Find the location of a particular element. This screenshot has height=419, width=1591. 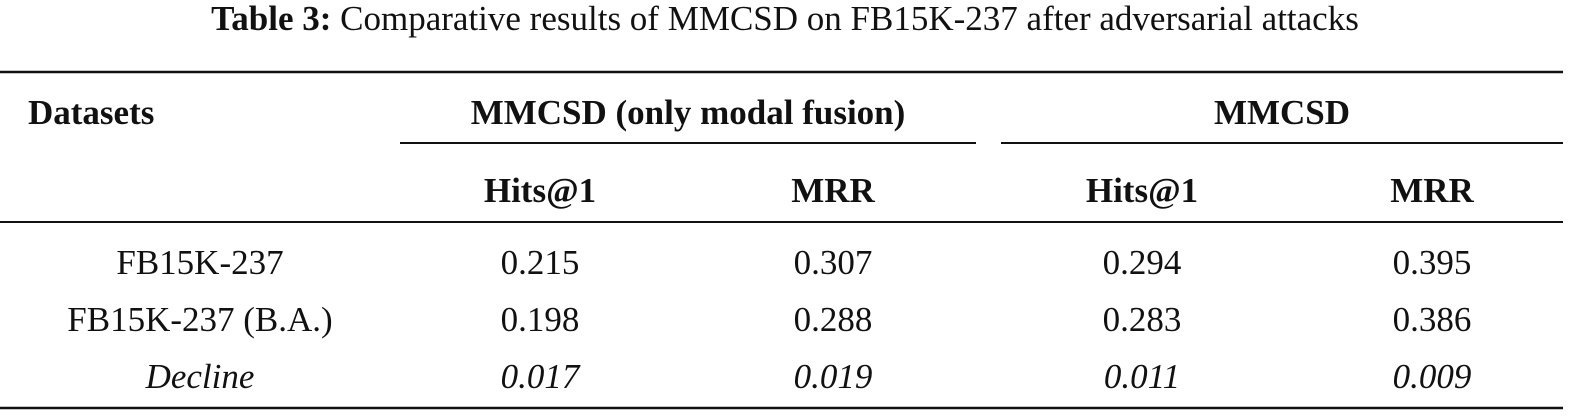

cell: 0.019 is located at coordinates (833, 376).